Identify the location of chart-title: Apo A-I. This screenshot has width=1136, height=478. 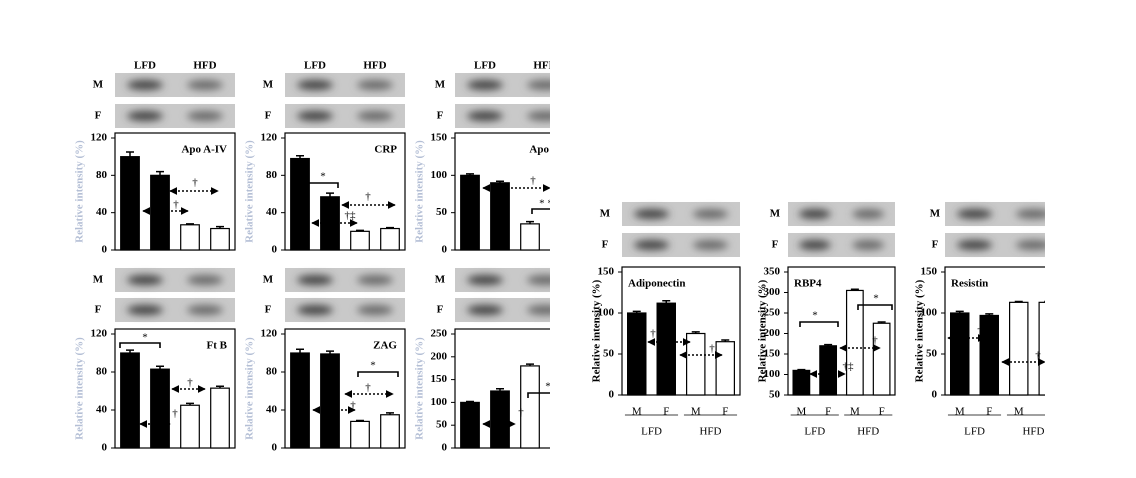
(548, 150).